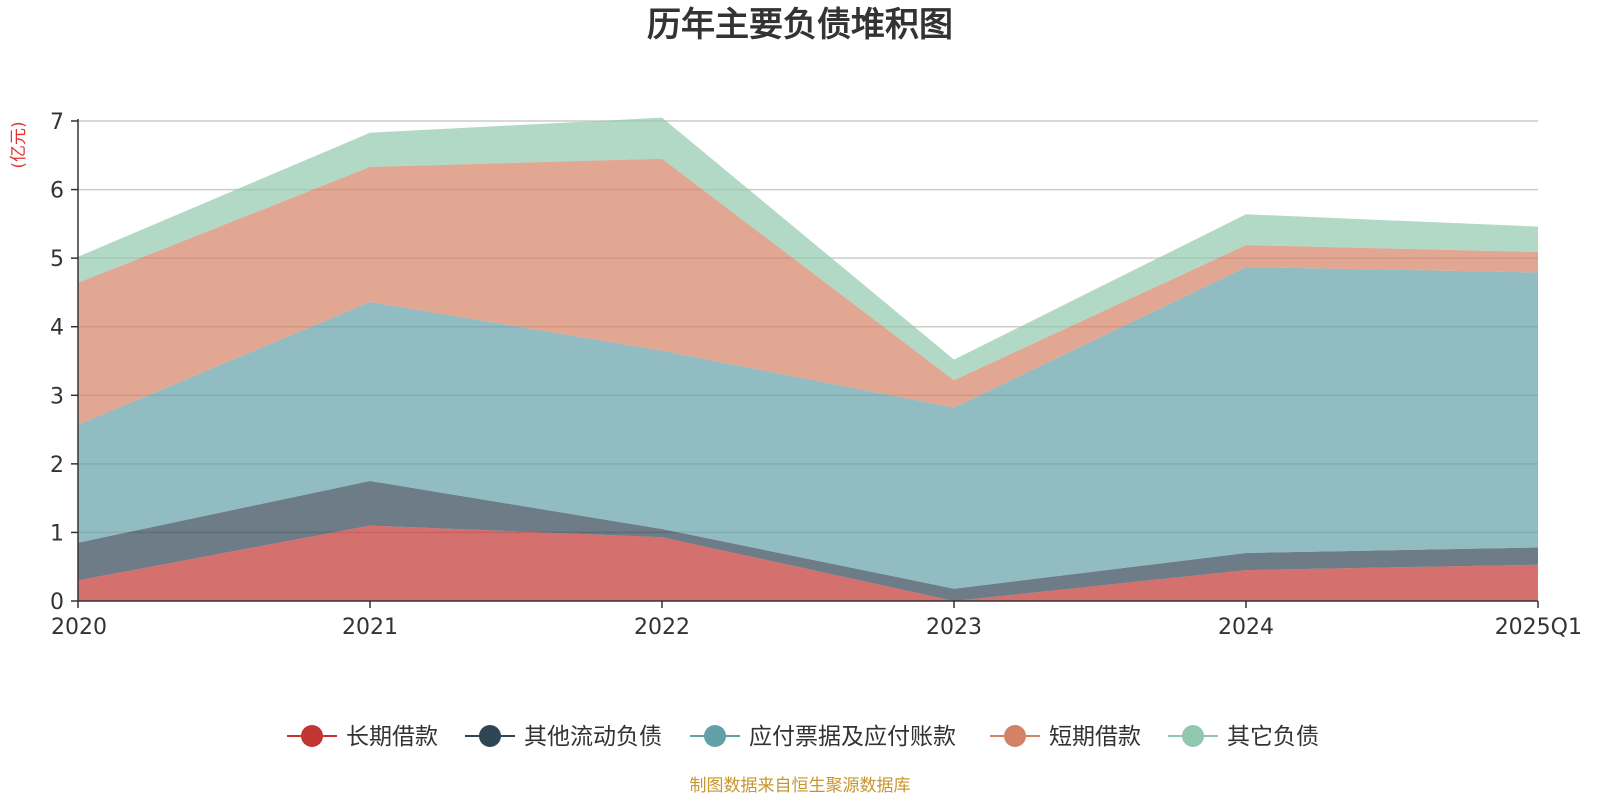  What do you see at coordinates (800, 786) in the screenshot?
I see `source-note: 制图数据来自恒生聚源数据库` at bounding box center [800, 786].